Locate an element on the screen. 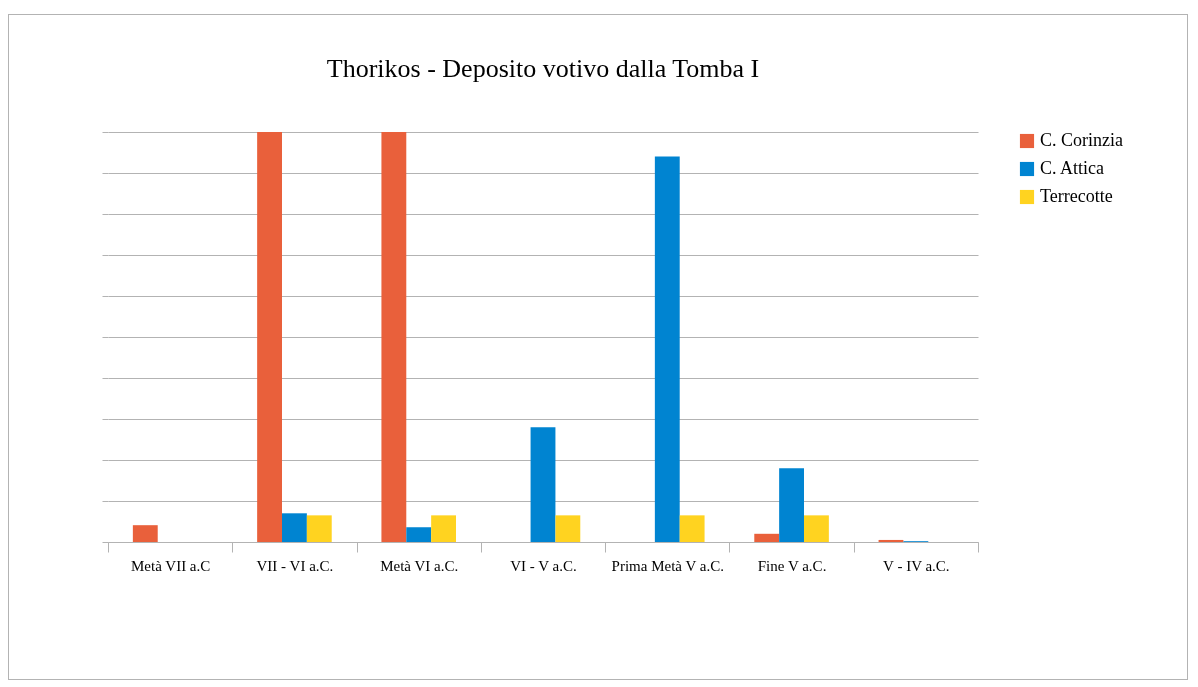  chart-title: Thorikos - Deposito votivo dalla Tomba I is located at coordinates (543, 68).